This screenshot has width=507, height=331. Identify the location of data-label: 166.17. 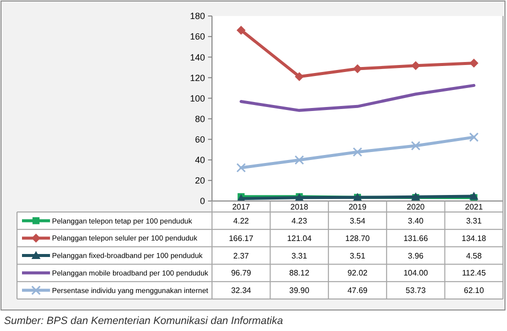
(241, 238).